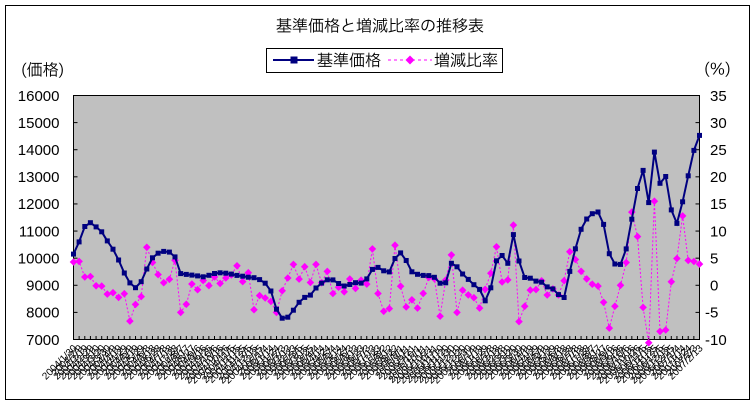 Image resolution: width=756 pixels, height=406 pixels. Describe the element at coordinates (718, 204) in the screenshot. I see `svg-text: 15` at that location.